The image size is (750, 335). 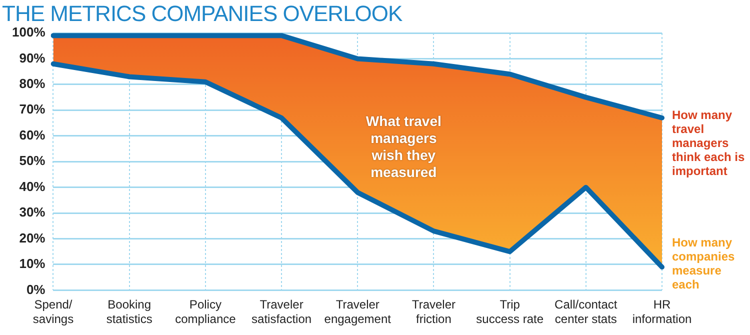 What do you see at coordinates (32, 109) in the screenshot?
I see `y-tick-label: 70%` at bounding box center [32, 109].